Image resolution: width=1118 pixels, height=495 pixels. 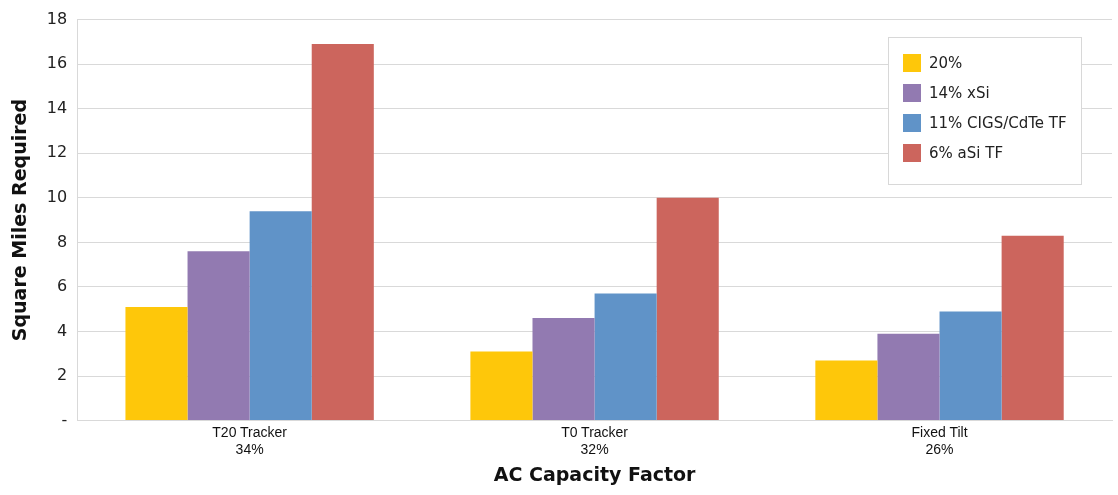 I want to click on x-tick-label: T0 Tracker 32%, so click(x=595, y=440).